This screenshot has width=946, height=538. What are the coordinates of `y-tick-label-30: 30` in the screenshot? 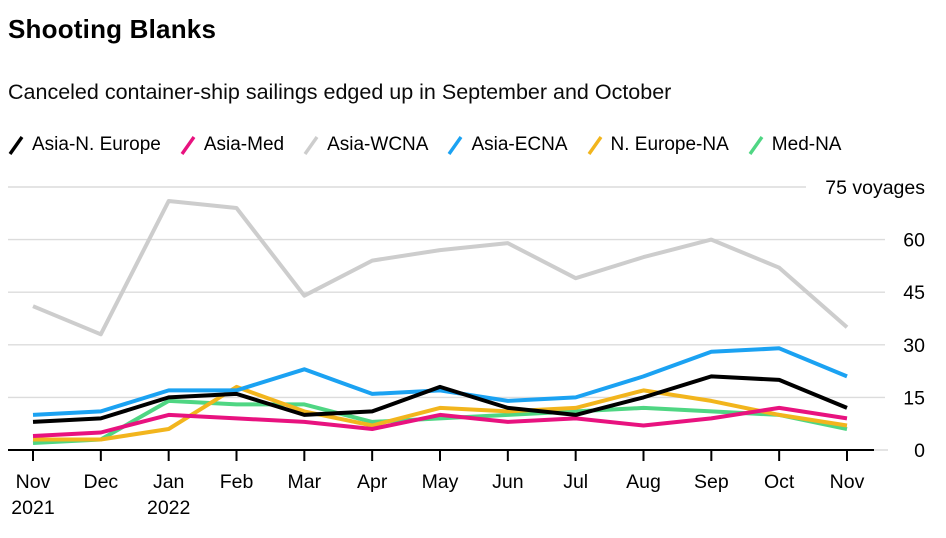 It's located at (914, 346).